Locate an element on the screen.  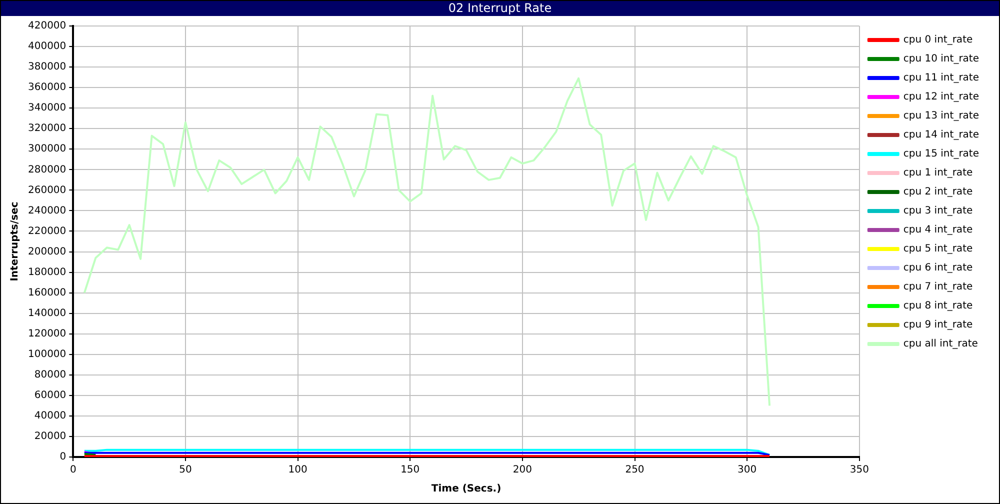
legend-label: cpu 4 int_rate is located at coordinates (938, 230).